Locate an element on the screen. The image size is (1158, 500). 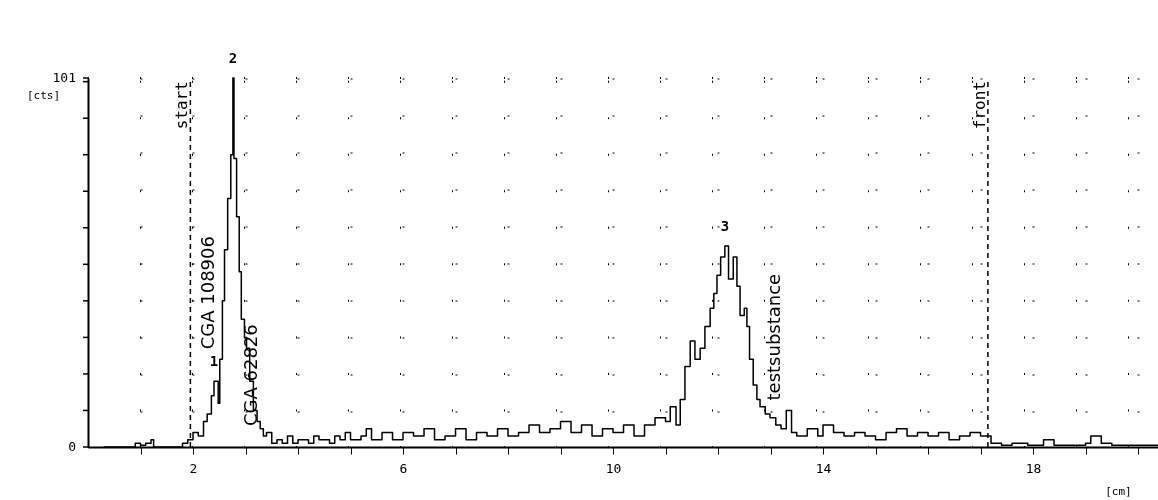
x-tick-label: 14 is located at coordinates (823, 468).